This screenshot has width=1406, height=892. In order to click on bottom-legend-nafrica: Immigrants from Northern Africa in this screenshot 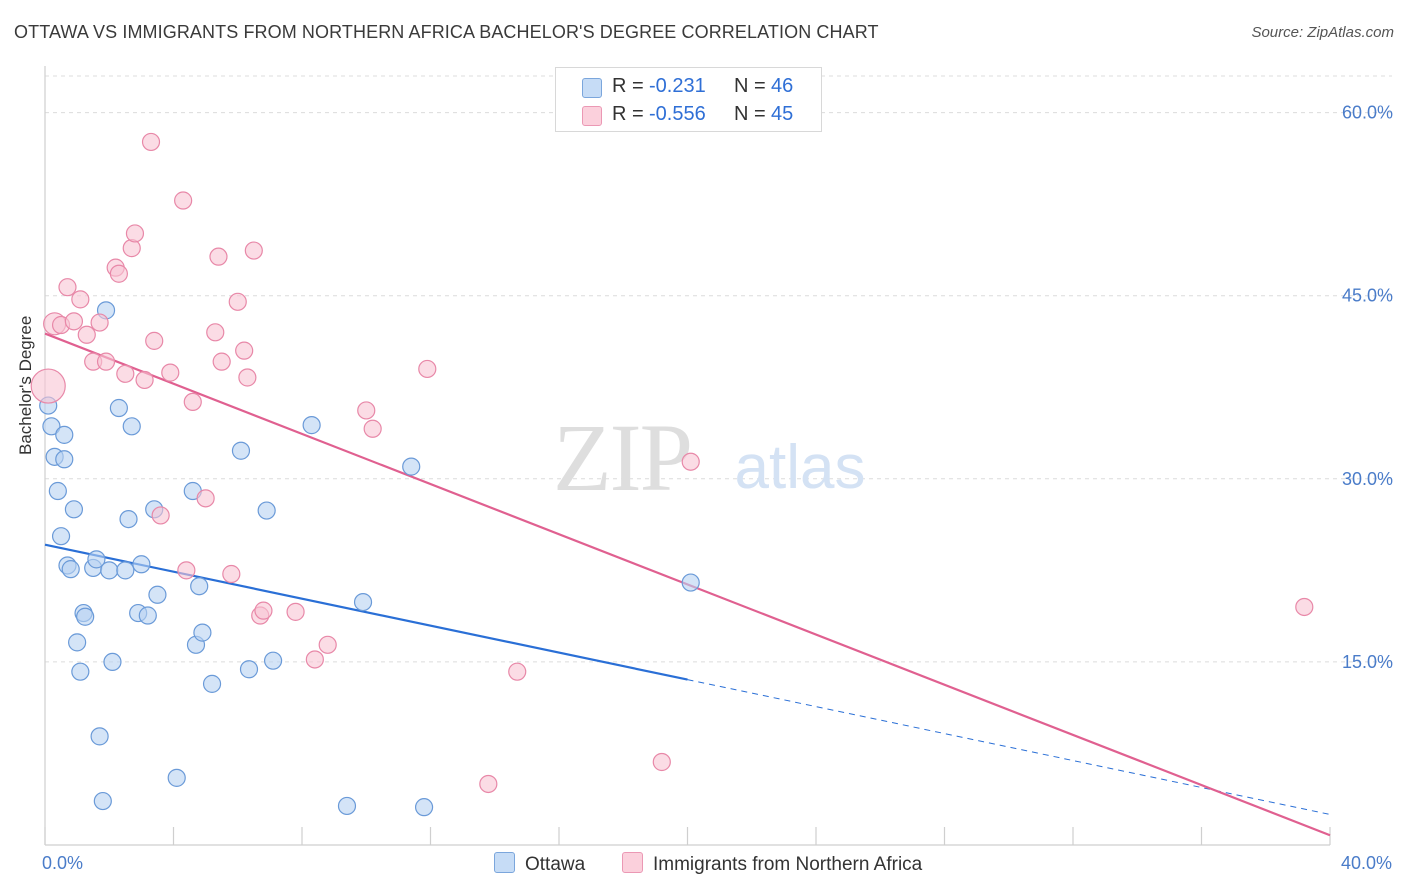, I will do `click(772, 864)`.